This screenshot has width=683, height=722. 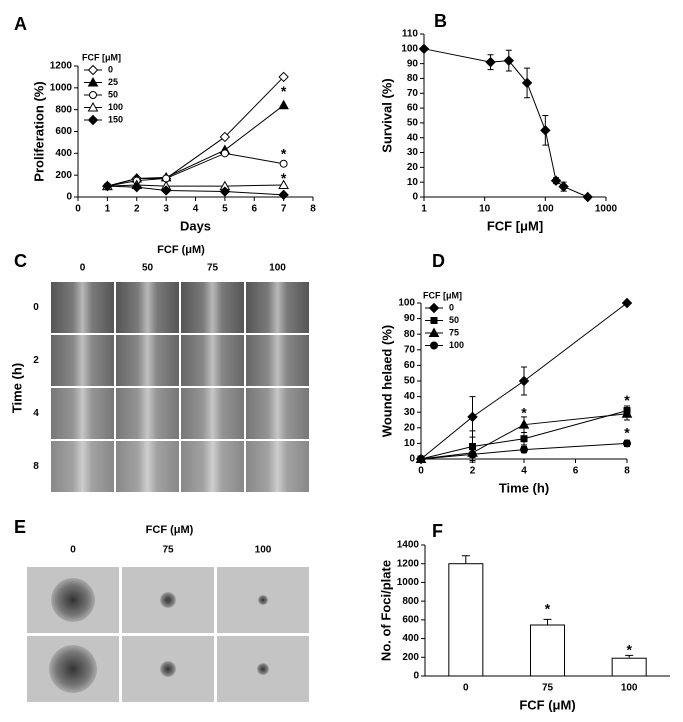 I want to click on y-tick-label: 1000, so click(x=408, y=582).